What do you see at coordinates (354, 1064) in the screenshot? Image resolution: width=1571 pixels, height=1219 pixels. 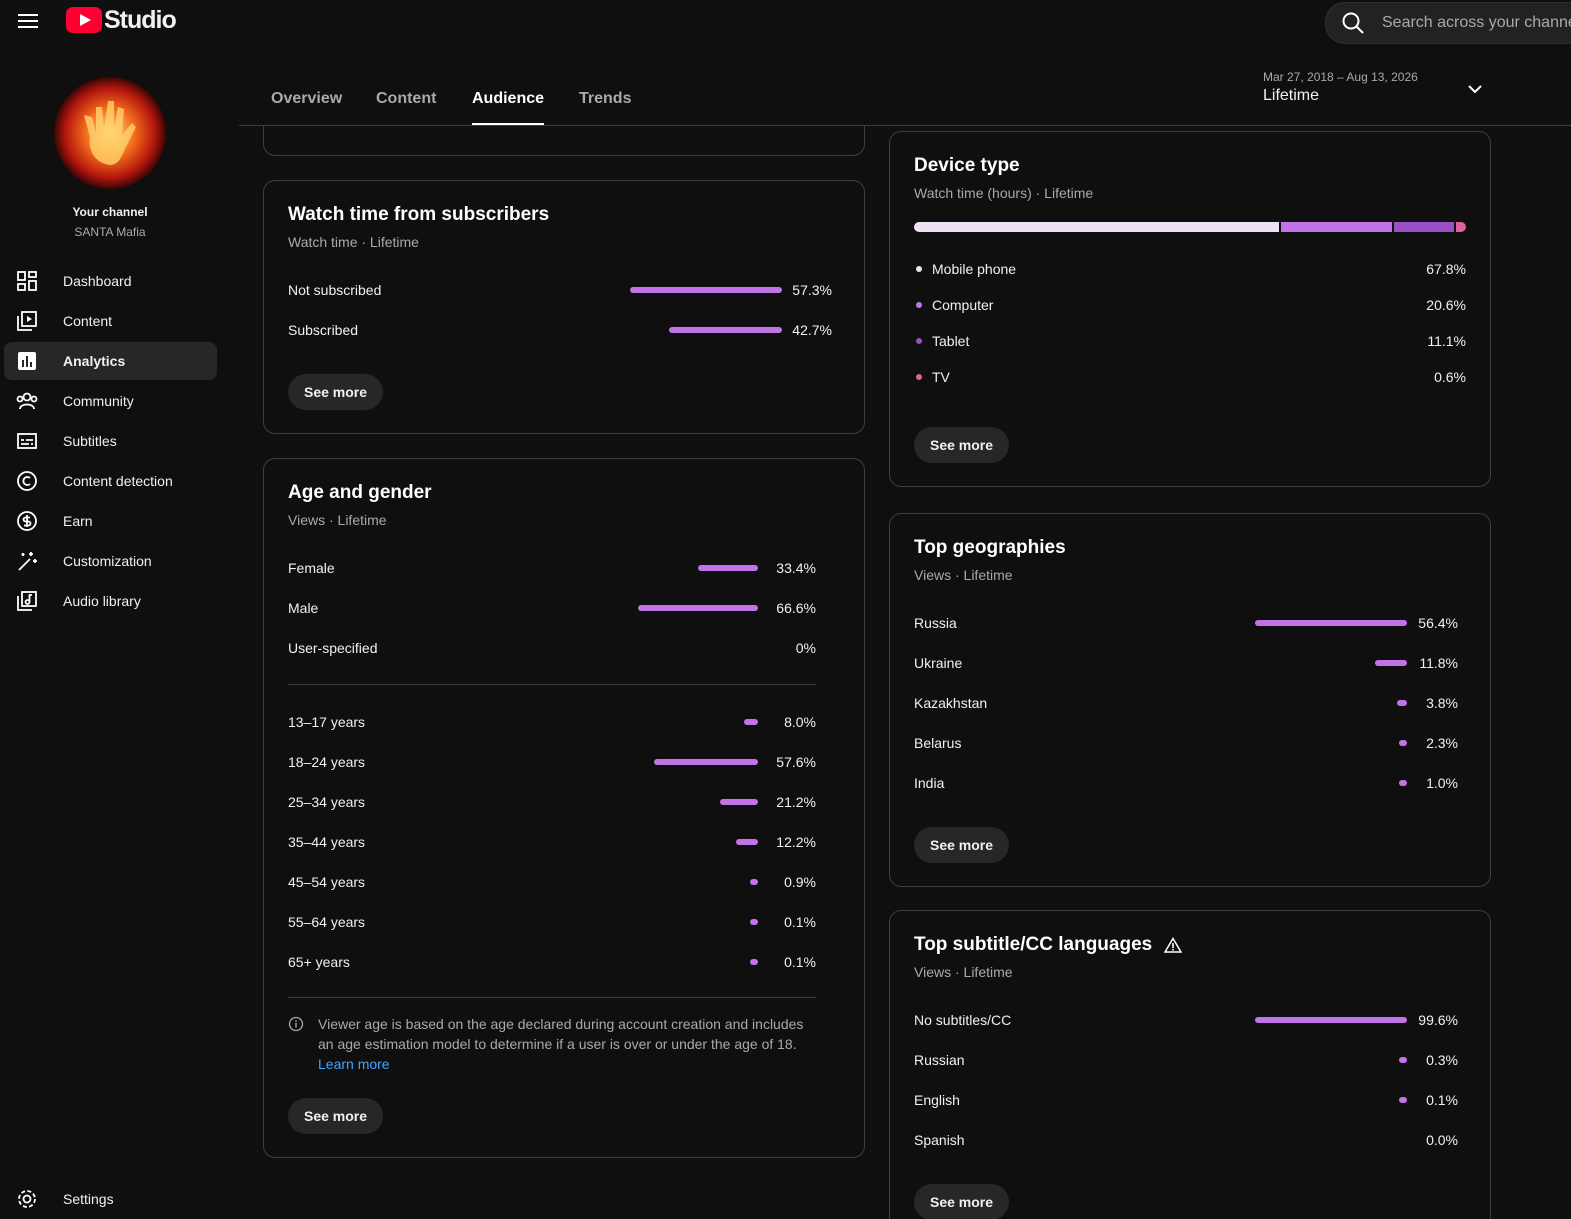 I see `learn-more-link: Learn more` at bounding box center [354, 1064].